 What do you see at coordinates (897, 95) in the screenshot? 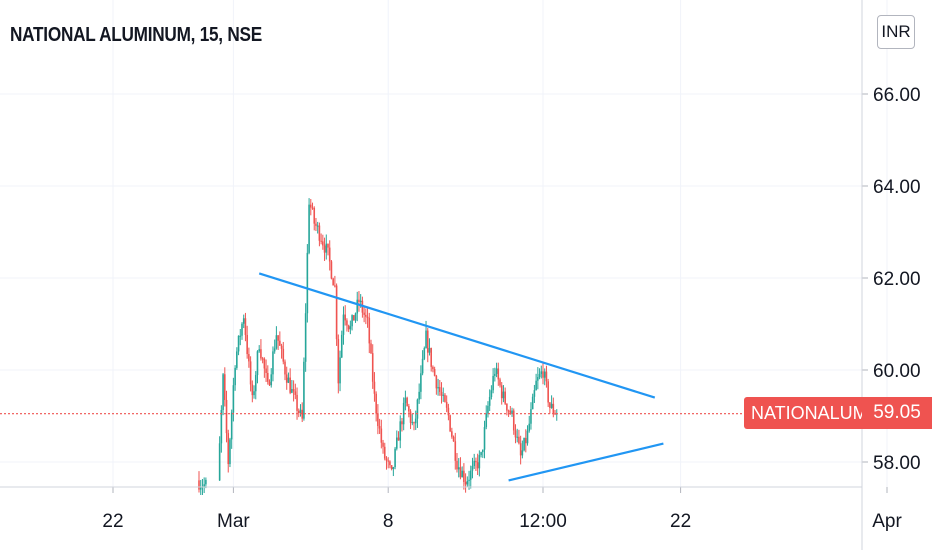
I see `y-tick-label: 66.00` at bounding box center [897, 95].